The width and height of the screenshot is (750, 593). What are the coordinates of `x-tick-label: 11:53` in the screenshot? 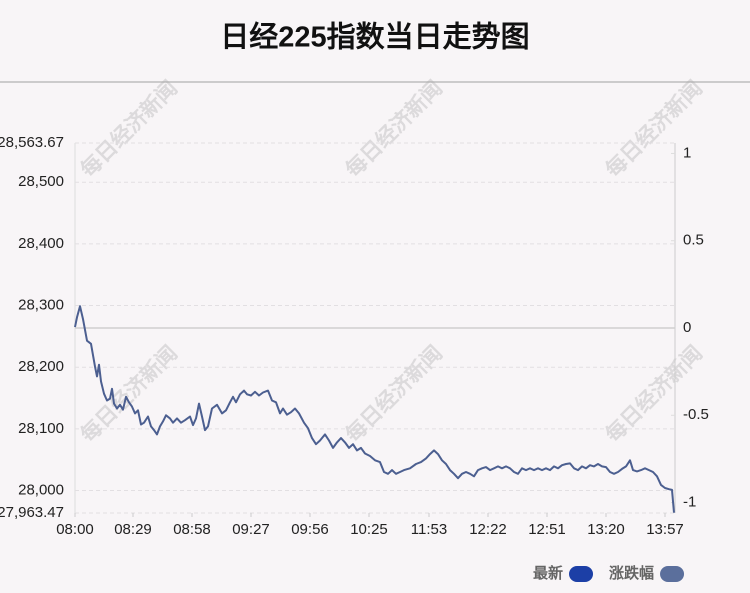 It's located at (429, 529).